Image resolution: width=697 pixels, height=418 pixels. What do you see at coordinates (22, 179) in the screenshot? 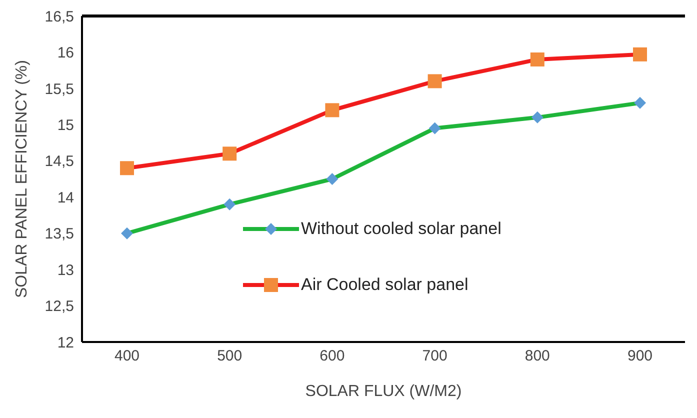
I see `y-axis-title: SOLAR PANEL EFFICIENCY (%)` at bounding box center [22, 179].